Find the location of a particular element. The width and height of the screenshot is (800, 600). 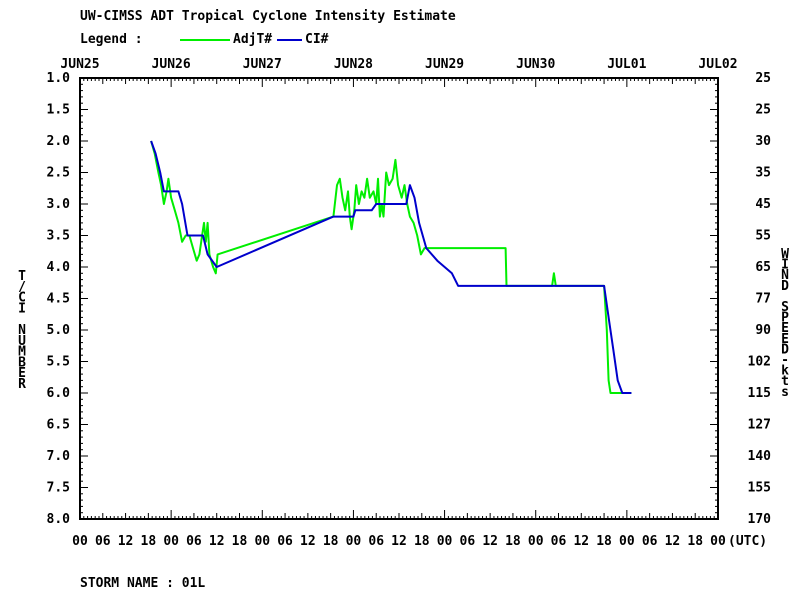

y-axis-title-right-char: S is located at coordinates (785, 307).